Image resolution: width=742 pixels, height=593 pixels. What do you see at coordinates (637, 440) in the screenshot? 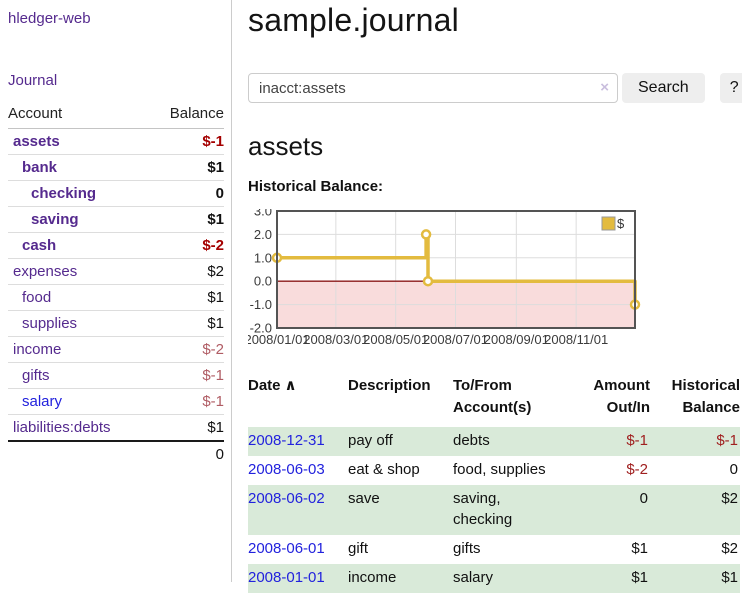
I see `transaction-amount: $-1` at bounding box center [637, 440].